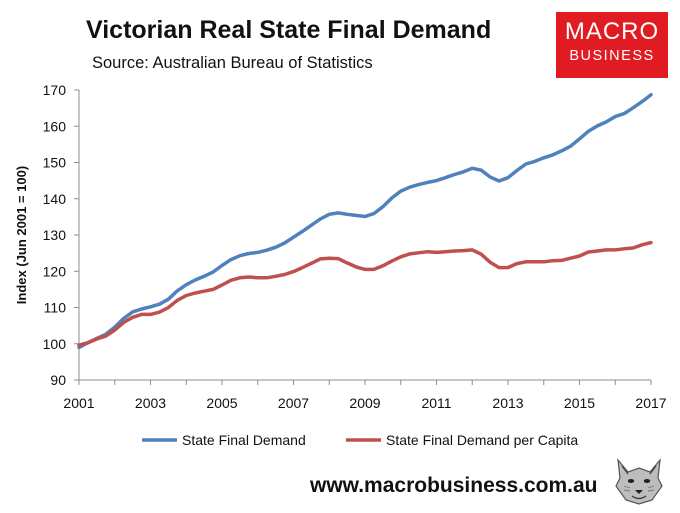  What do you see at coordinates (293, 403) in the screenshot?
I see `x-tick-label: 2007` at bounding box center [293, 403].